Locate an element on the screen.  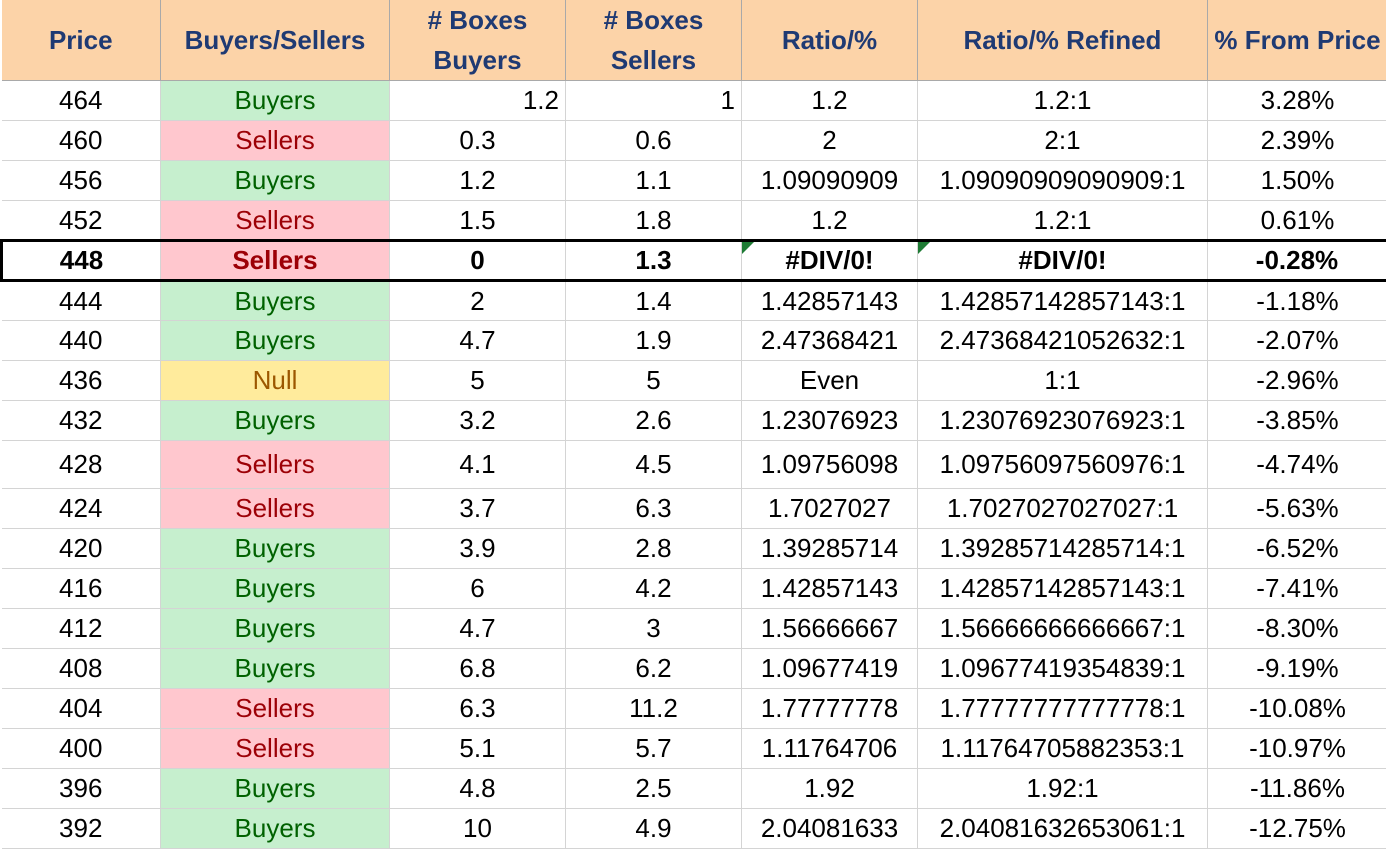
cell-boxes-buyers: 3.2 is located at coordinates (477, 420).